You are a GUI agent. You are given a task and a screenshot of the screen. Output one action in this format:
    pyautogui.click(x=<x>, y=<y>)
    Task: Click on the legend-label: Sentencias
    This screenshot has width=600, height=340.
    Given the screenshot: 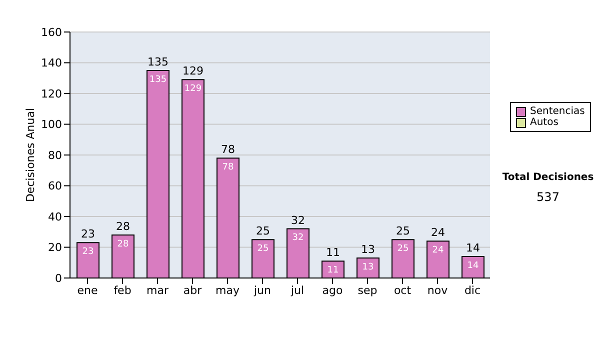 What is the action you would take?
    pyautogui.click(x=557, y=111)
    